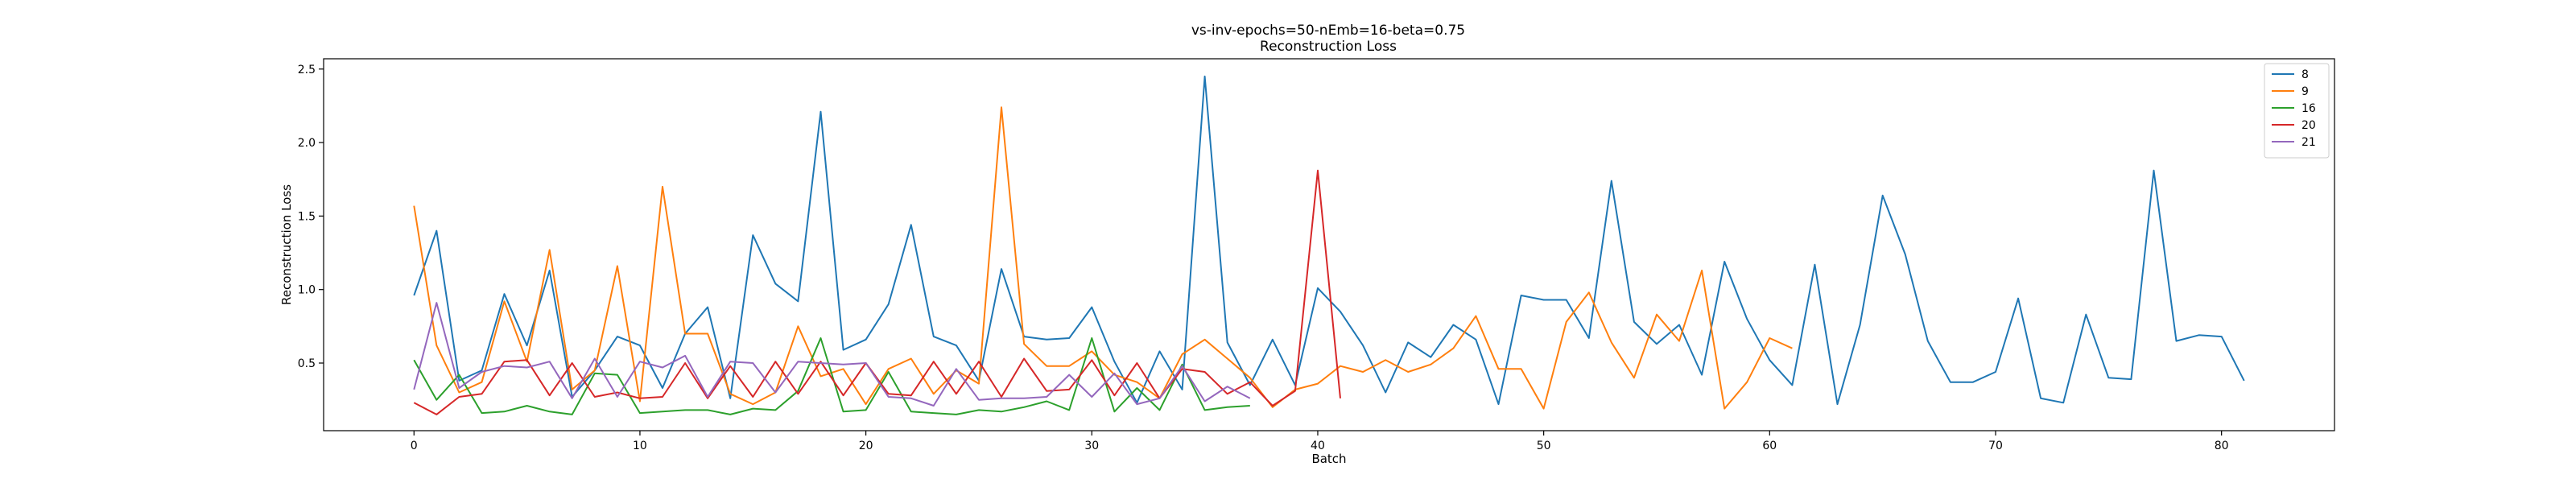 This screenshot has height=483, width=2576. What do you see at coordinates (2308, 108) in the screenshot?
I see `legend-label: 16` at bounding box center [2308, 108].